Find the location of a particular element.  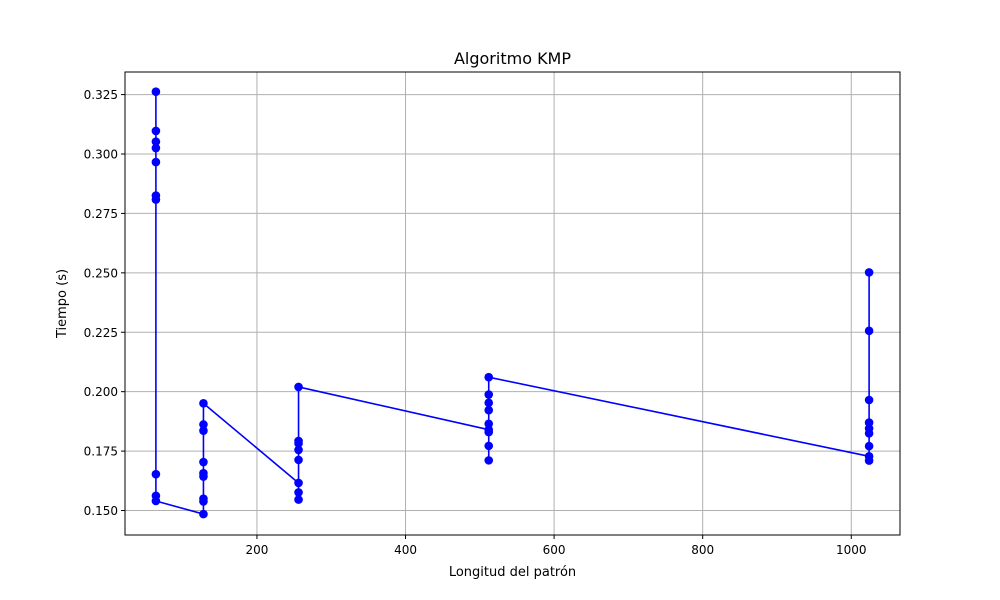

y-tick-label: 0.150 is located at coordinates (101, 511).